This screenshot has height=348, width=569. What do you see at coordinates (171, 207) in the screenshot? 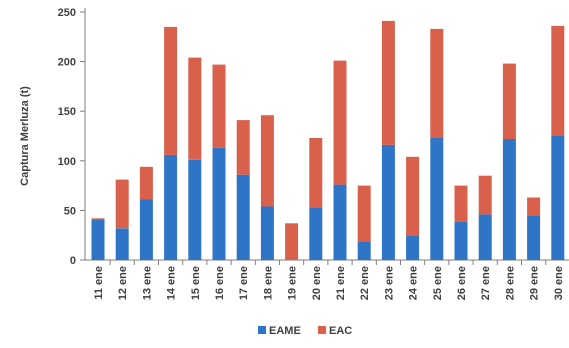
I see `bar-eame-14-ene` at bounding box center [171, 207].